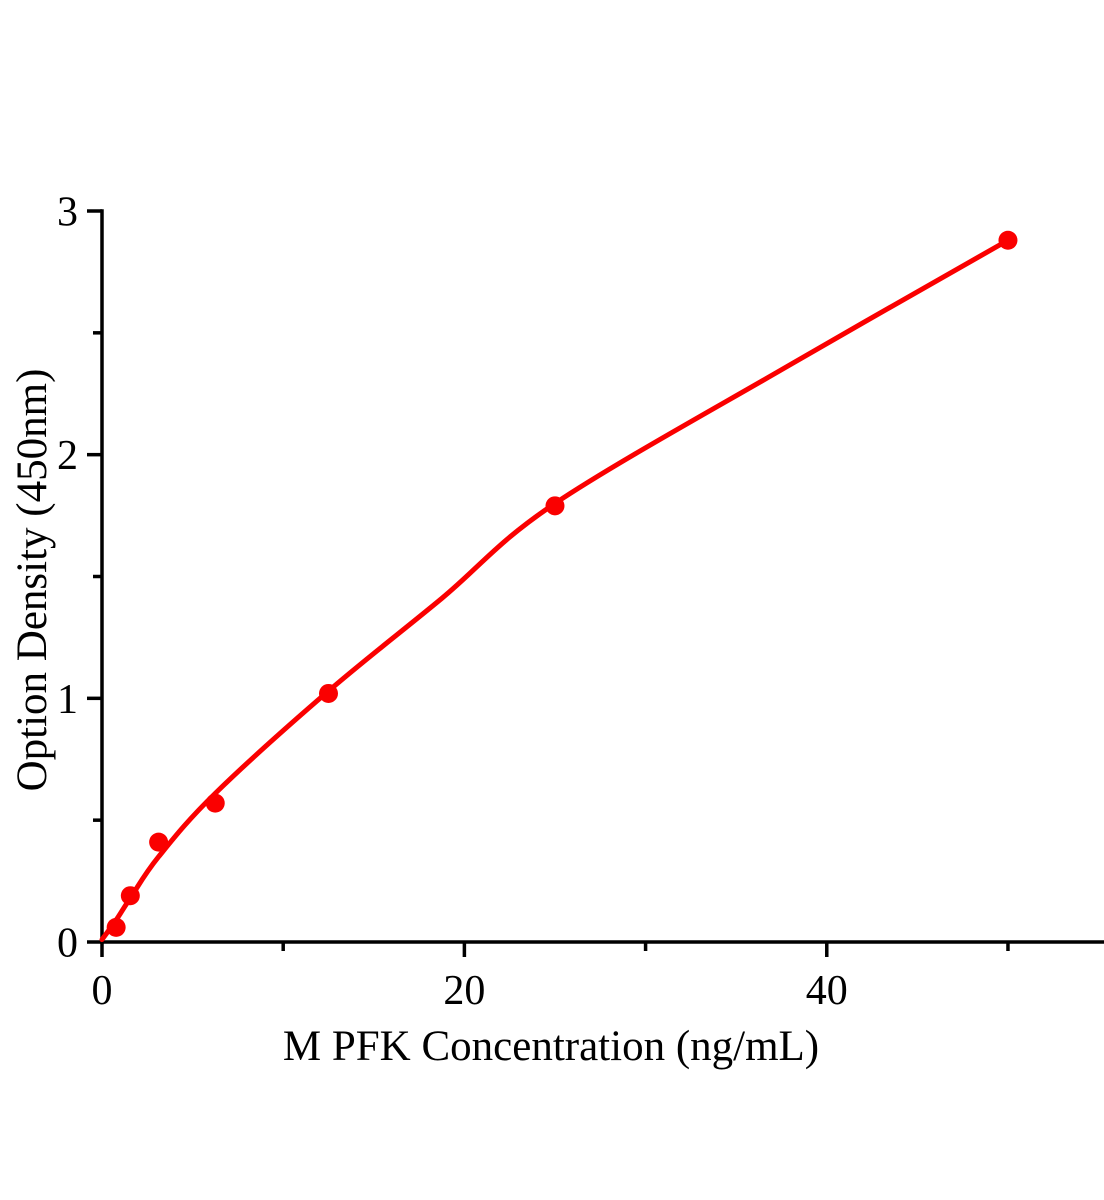  Describe the element at coordinates (67, 944) in the screenshot. I see `y-tick-label: 0` at that location.